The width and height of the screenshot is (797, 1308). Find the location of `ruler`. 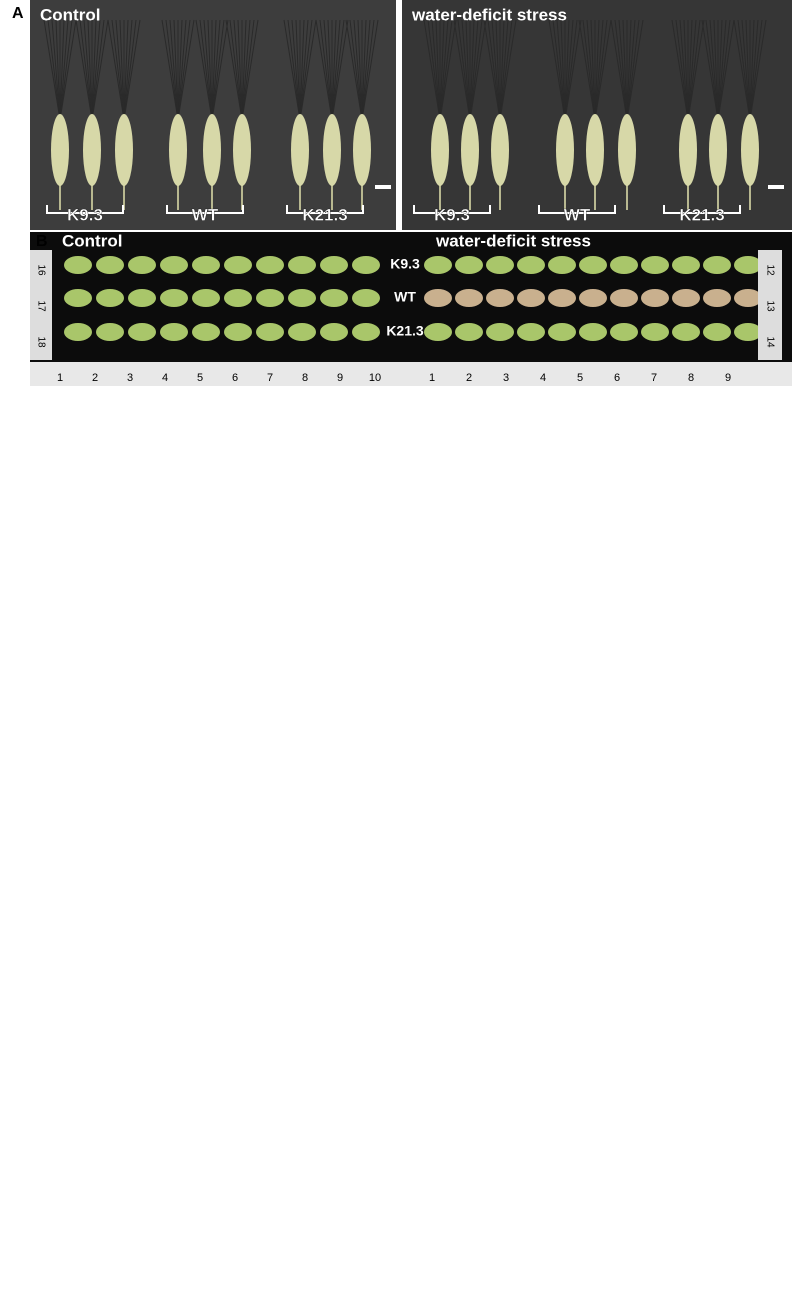

ruler is located at coordinates (411, 374).